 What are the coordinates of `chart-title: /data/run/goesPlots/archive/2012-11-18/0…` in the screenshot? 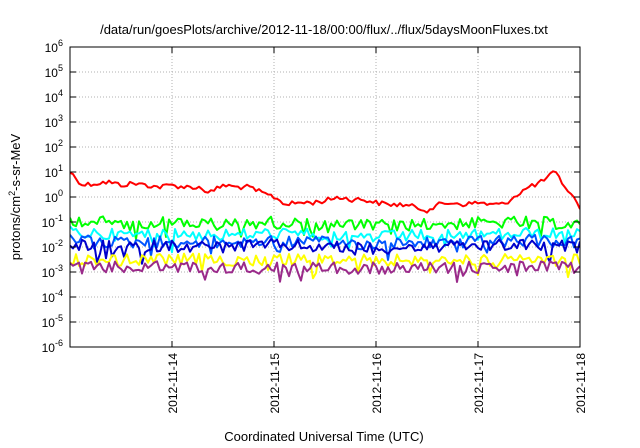 It's located at (324, 29).